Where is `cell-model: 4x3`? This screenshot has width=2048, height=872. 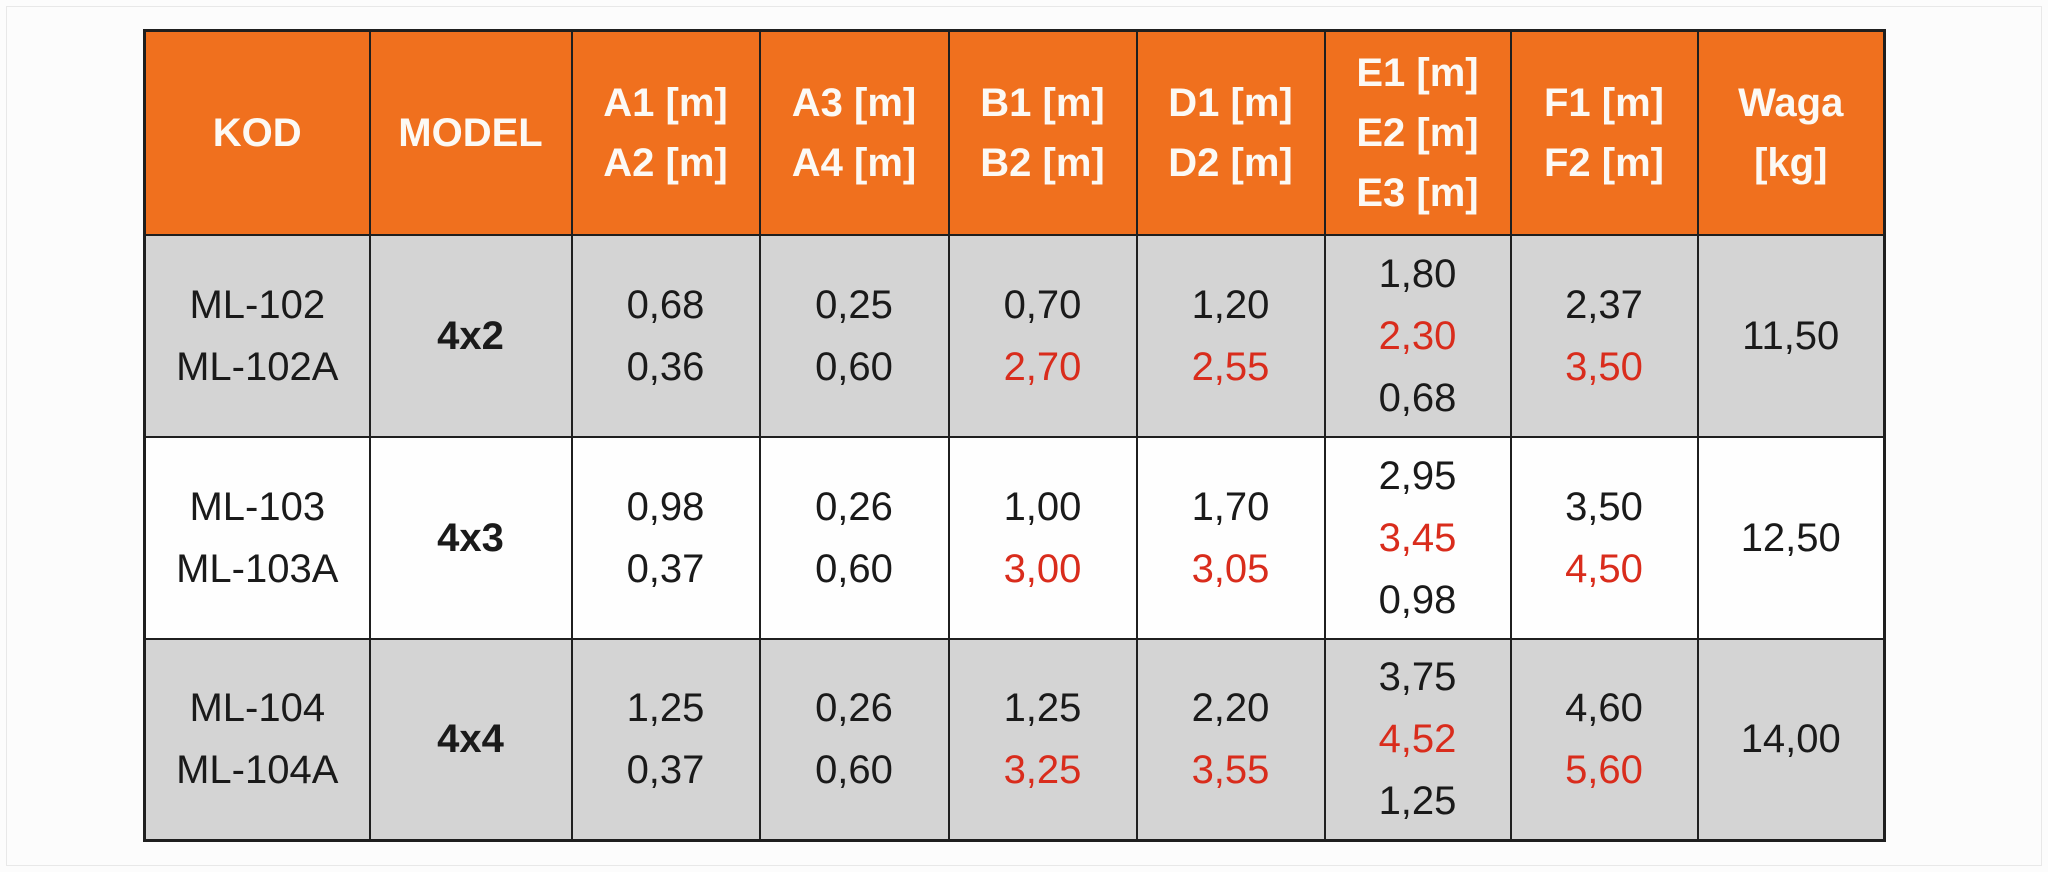
cell-model: 4x3 is located at coordinates (470, 537).